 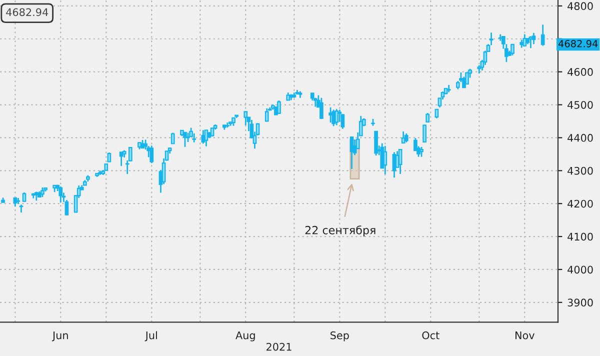 What do you see at coordinates (580, 236) in the screenshot?
I see `y-tick-label: 4100` at bounding box center [580, 236].